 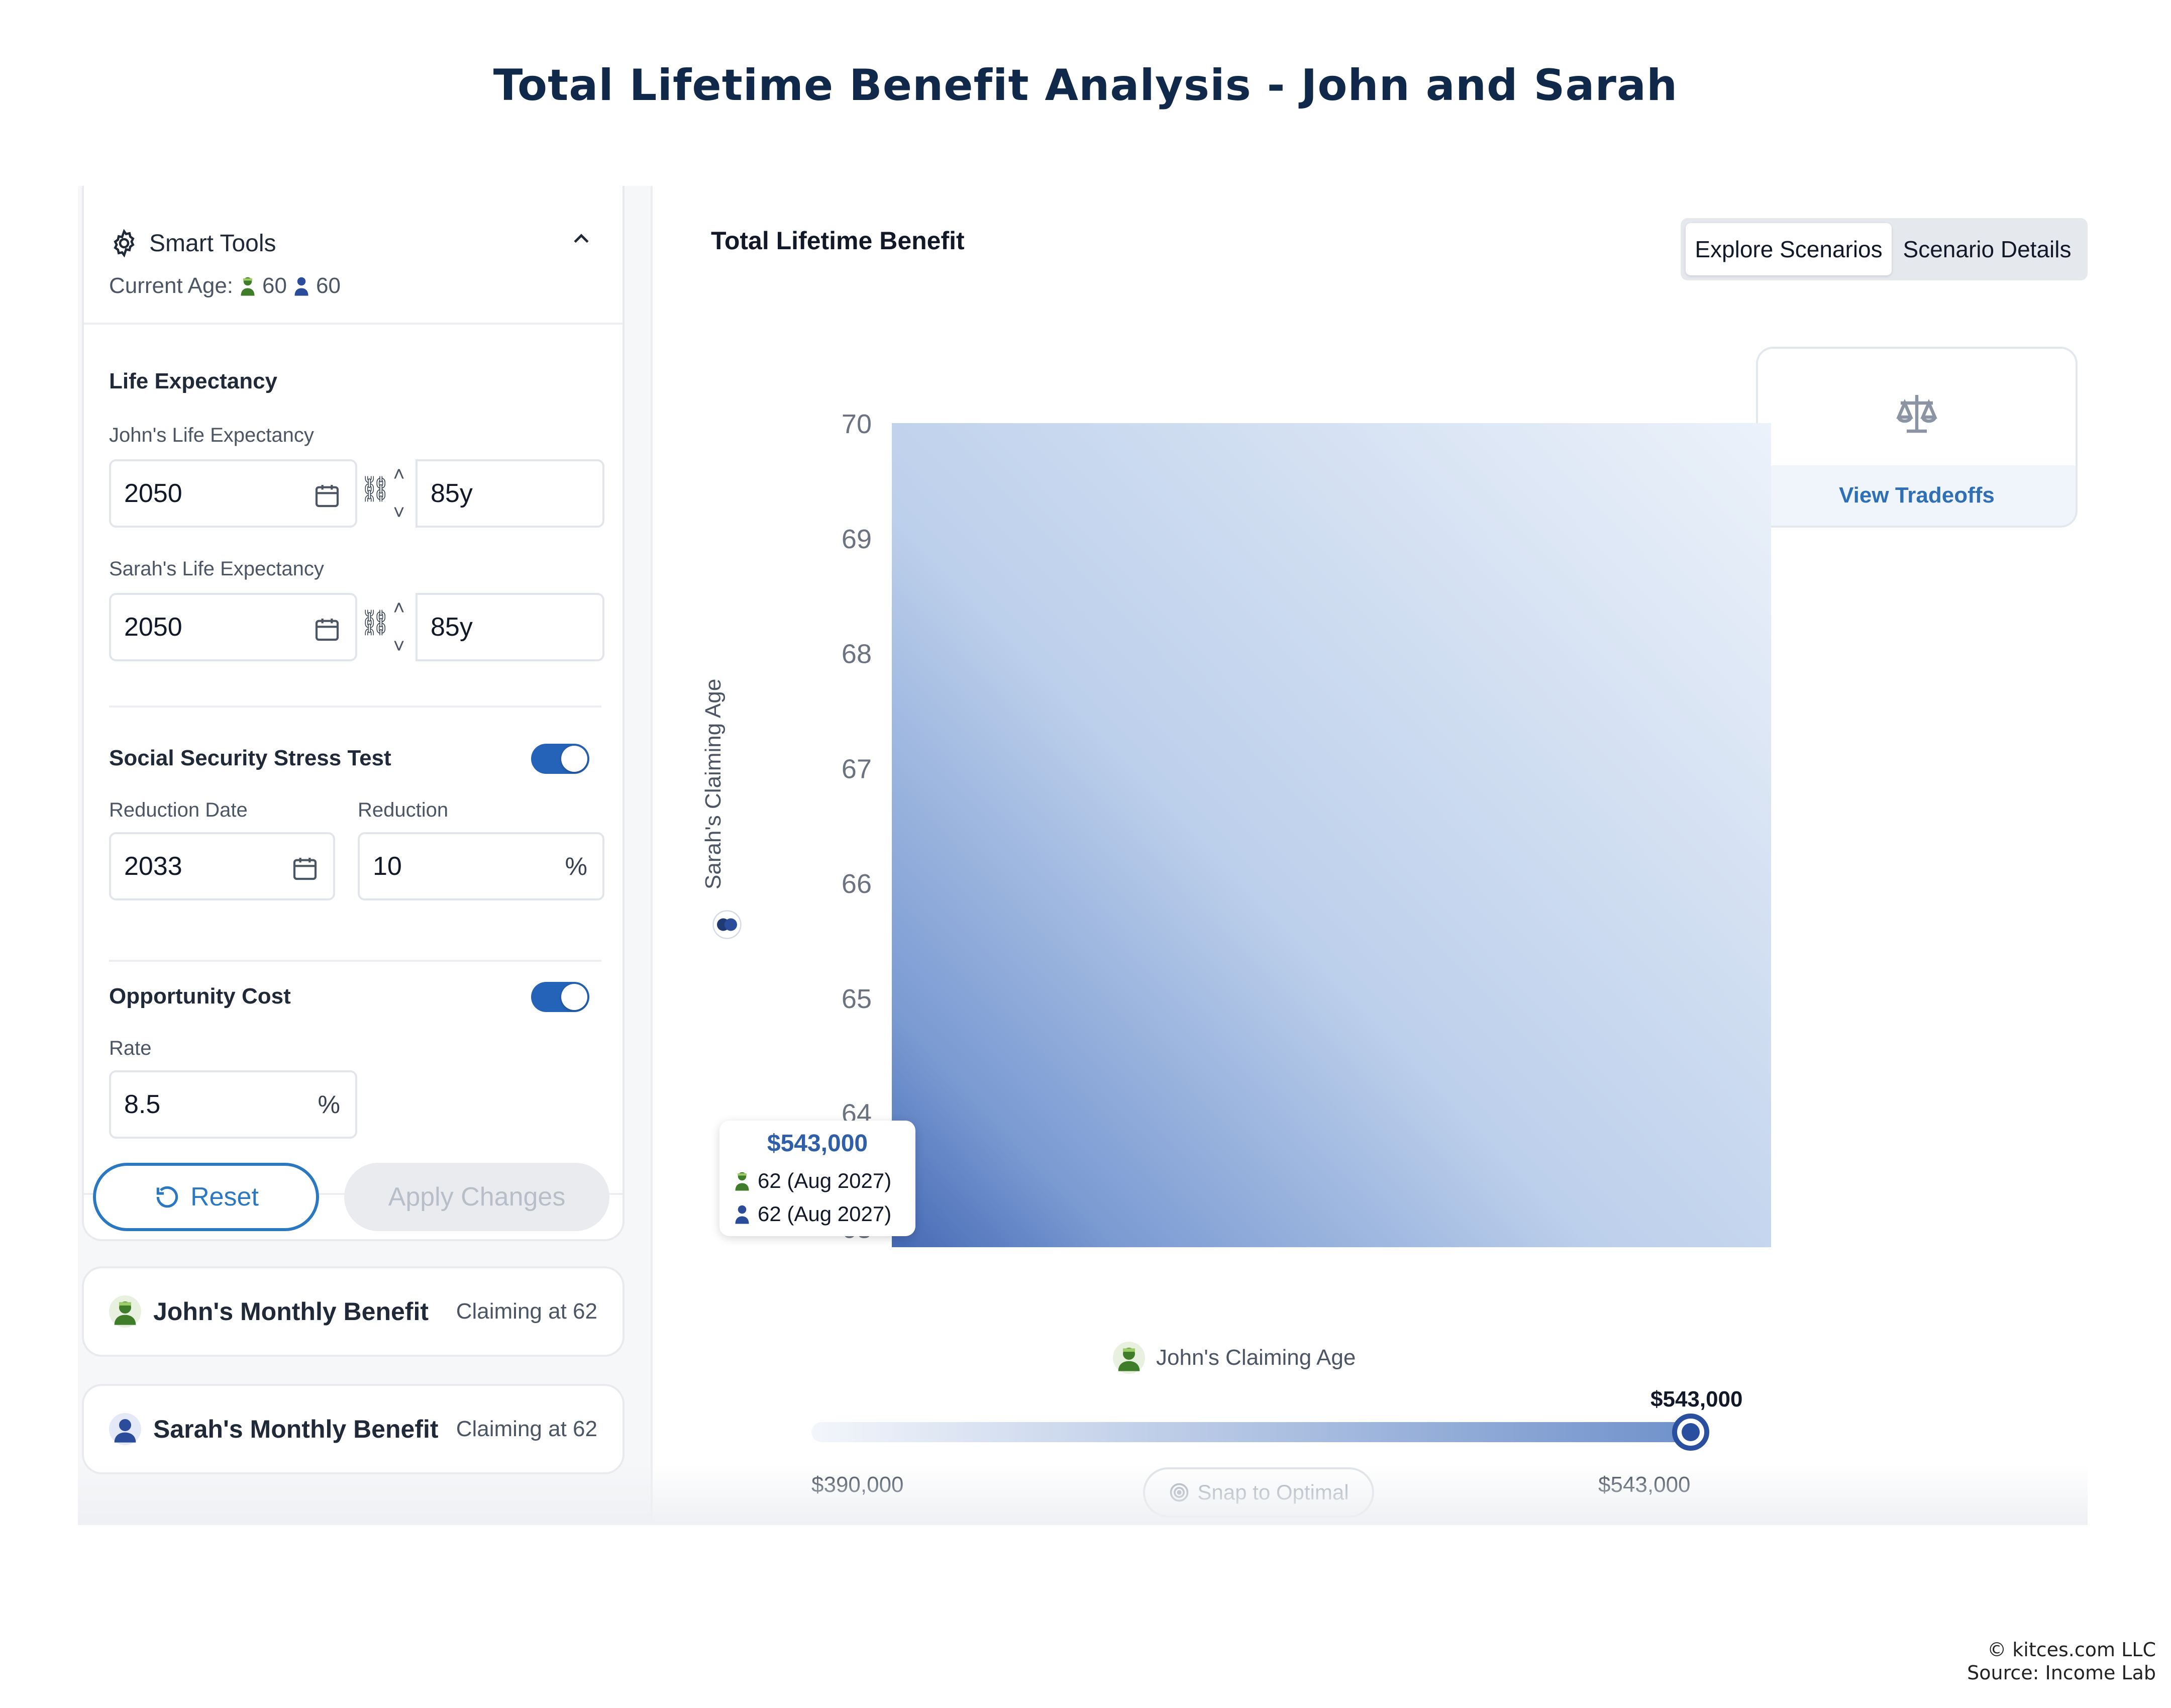 What do you see at coordinates (527, 1429) in the screenshot?
I see `sarah-claiming-text: Claiming at 62` at bounding box center [527, 1429].